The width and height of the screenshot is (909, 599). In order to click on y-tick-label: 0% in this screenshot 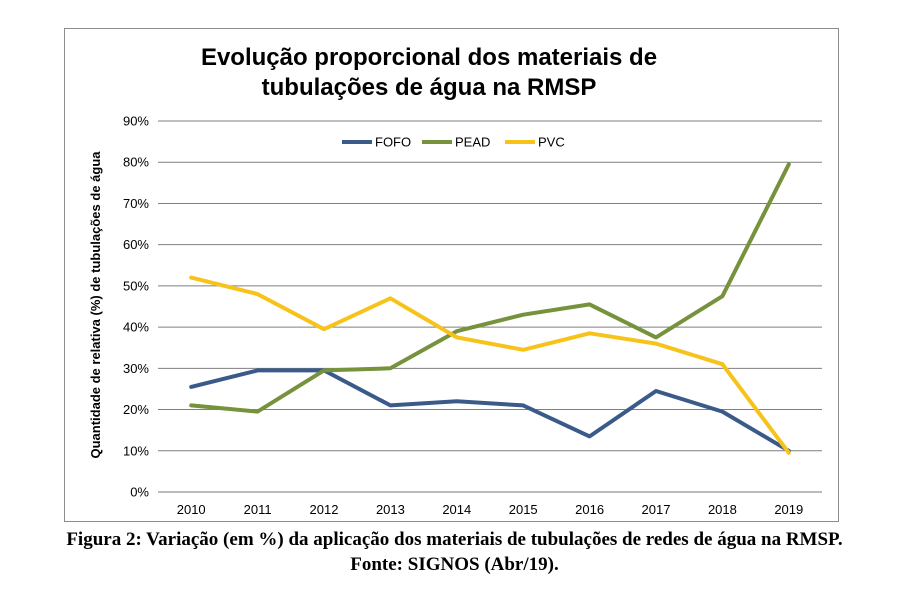, I will do `click(139, 492)`.